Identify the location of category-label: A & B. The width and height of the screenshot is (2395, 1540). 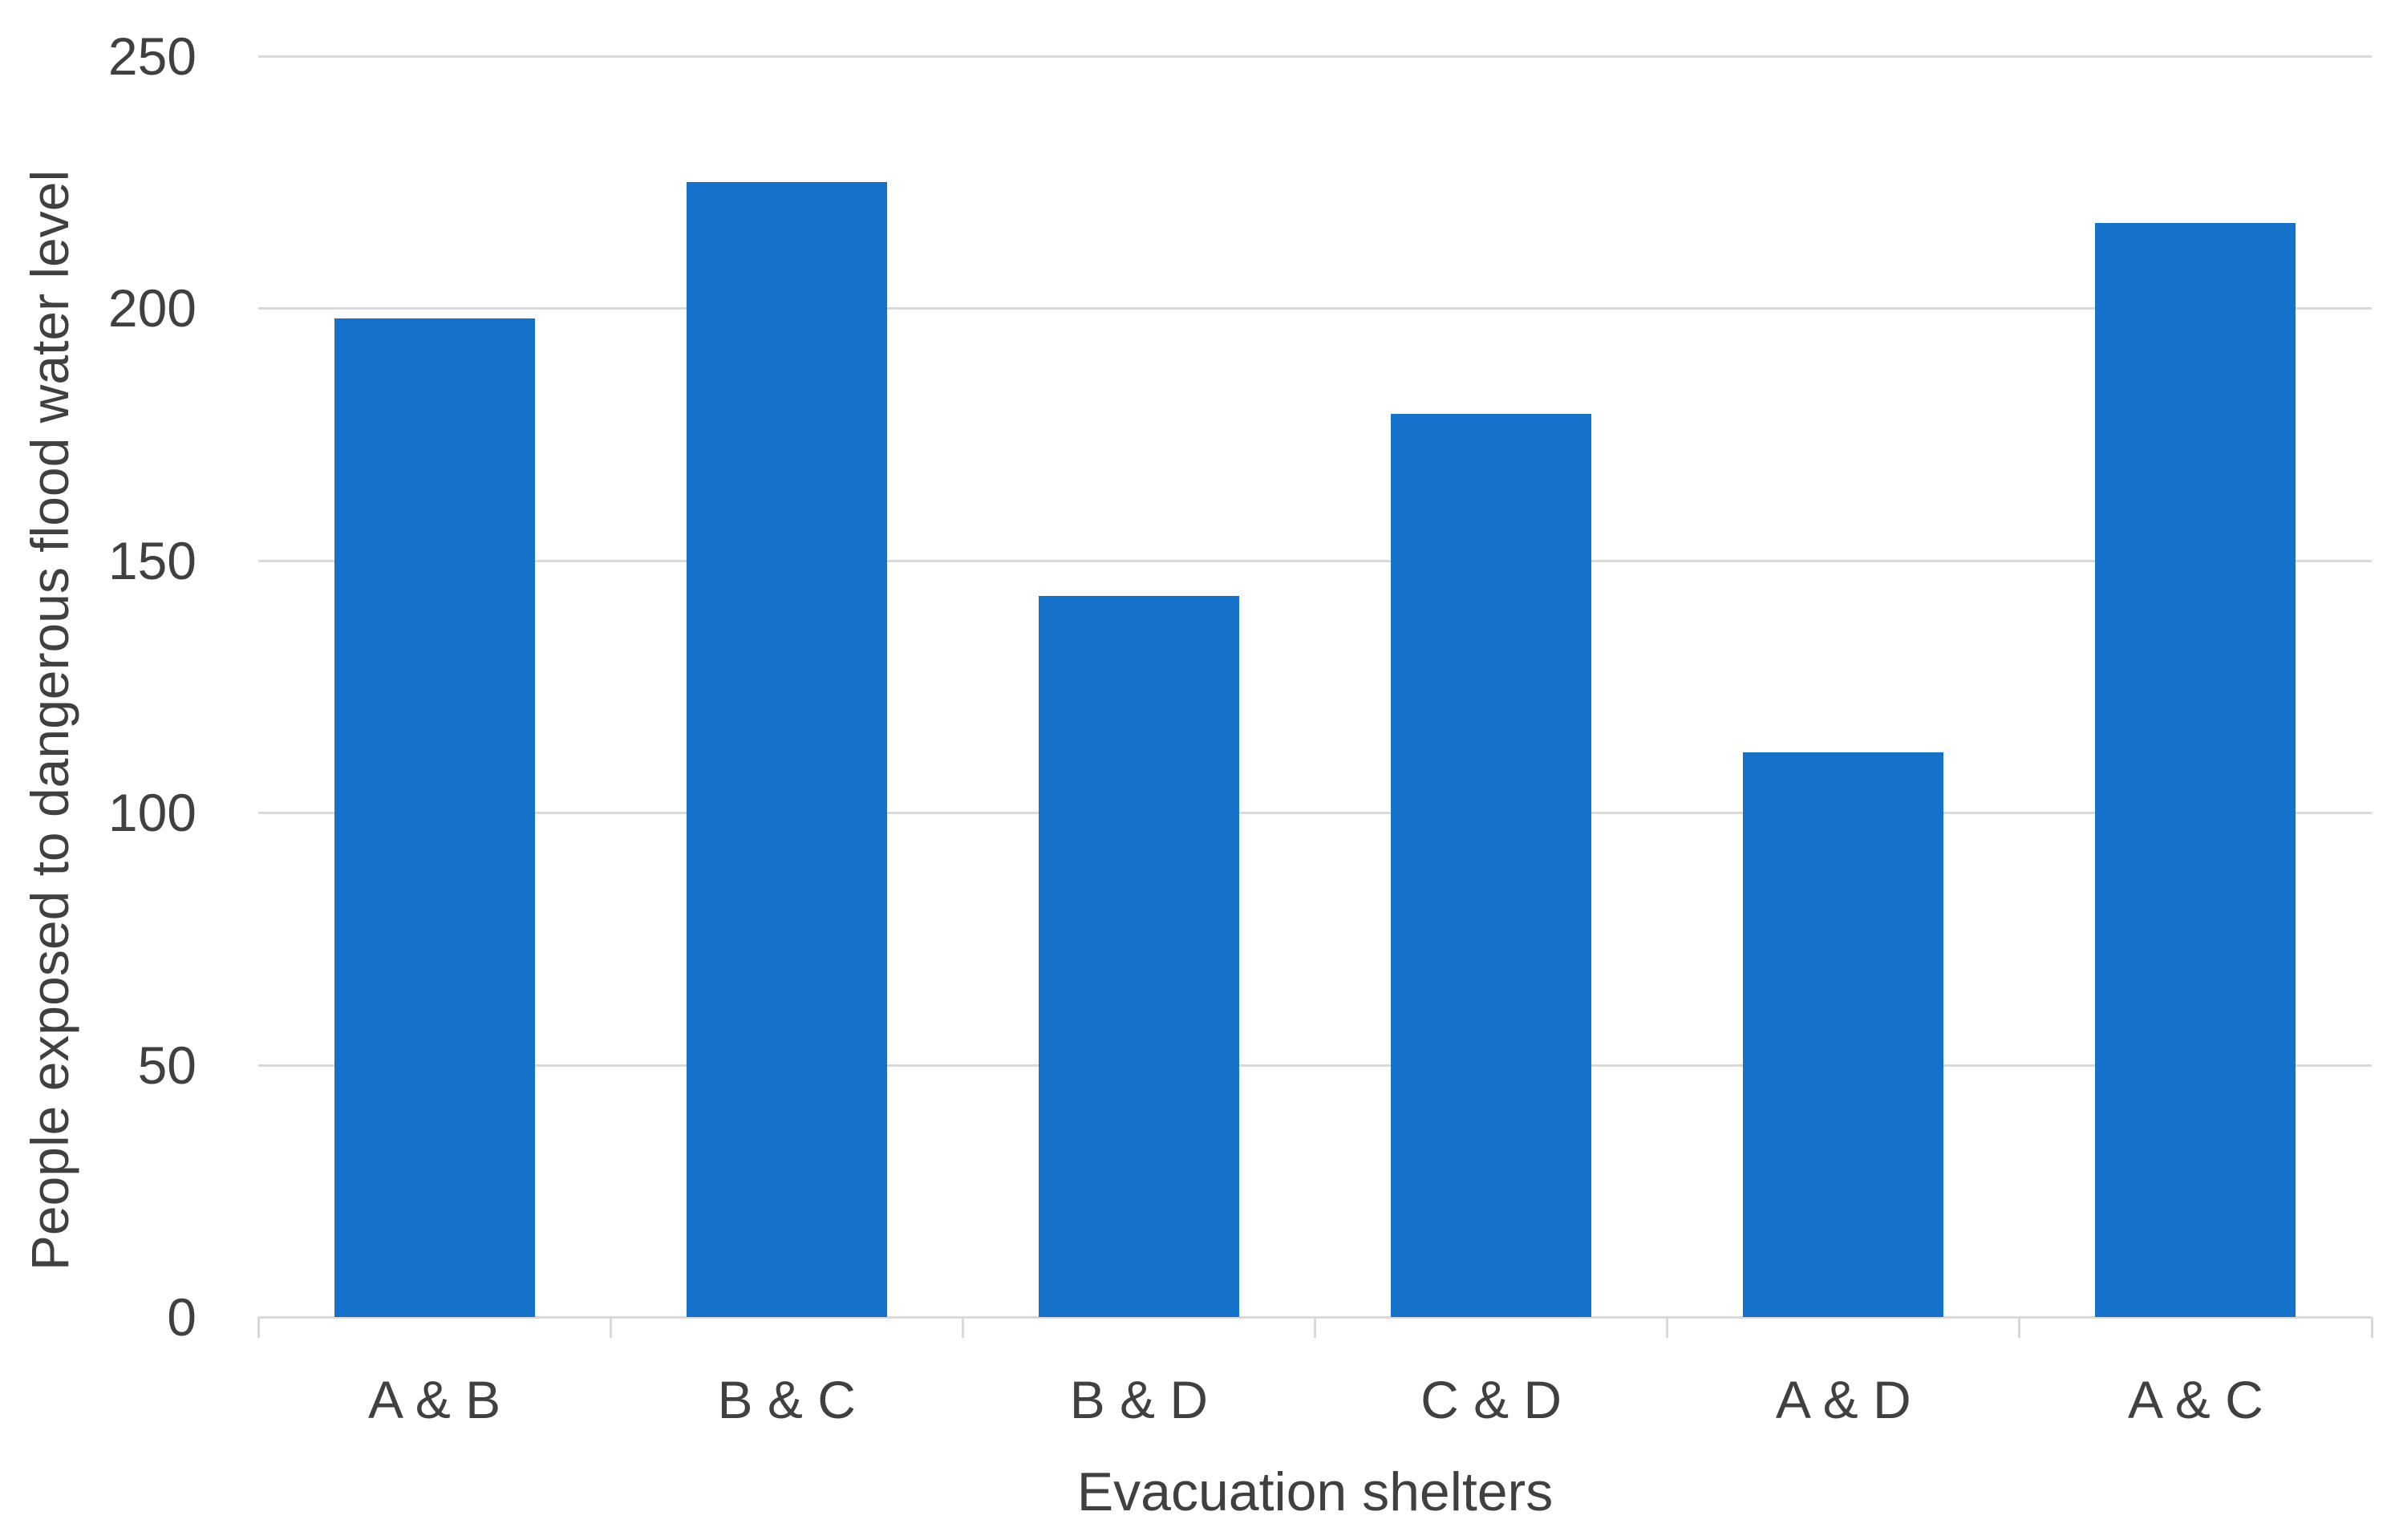
(435, 1399).